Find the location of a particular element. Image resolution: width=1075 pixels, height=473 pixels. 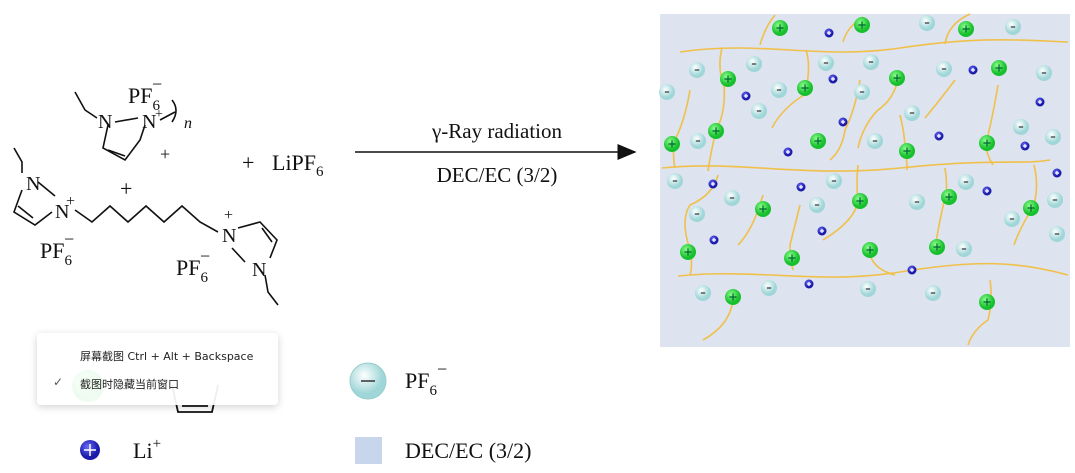

menu-item-screenshot: 屏幕截图 Ctrl + Alt + Backspace is located at coordinates (167, 356).